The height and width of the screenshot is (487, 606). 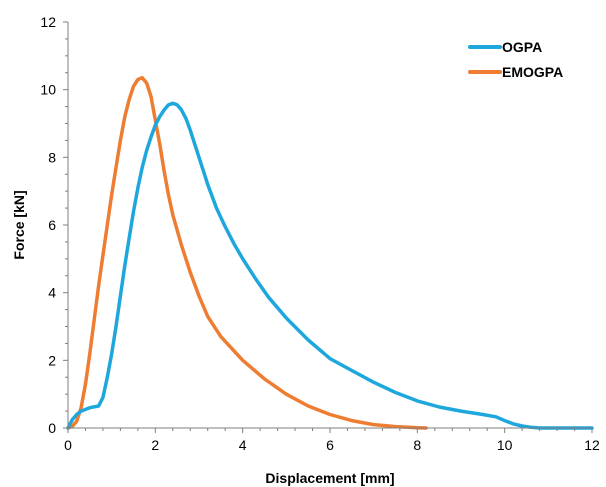 I want to click on y-axis-title: Force [kN], so click(x=19, y=224).